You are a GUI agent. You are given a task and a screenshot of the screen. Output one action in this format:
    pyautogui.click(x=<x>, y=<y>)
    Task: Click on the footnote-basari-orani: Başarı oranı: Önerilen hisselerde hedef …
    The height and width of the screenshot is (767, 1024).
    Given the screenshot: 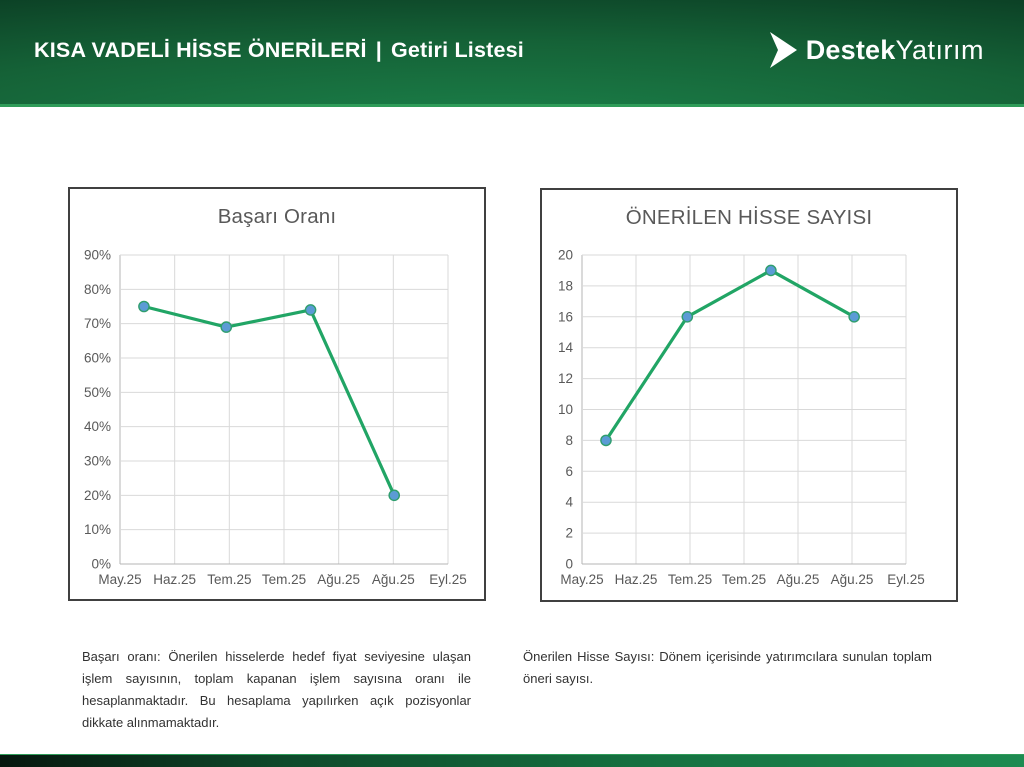 What is the action you would take?
    pyautogui.click(x=276, y=689)
    